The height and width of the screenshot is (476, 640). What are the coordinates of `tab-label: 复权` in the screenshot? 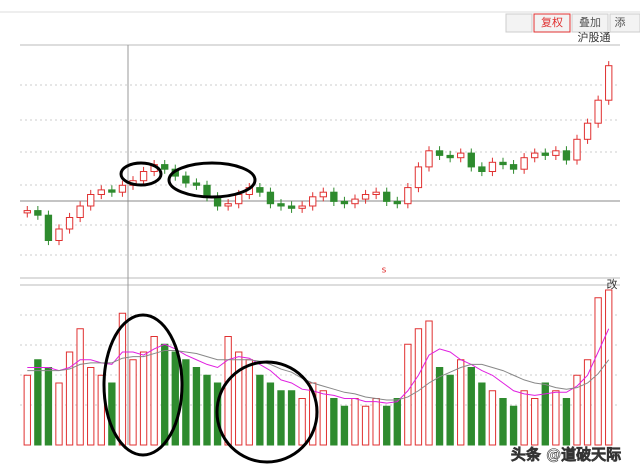 It's located at (552, 22).